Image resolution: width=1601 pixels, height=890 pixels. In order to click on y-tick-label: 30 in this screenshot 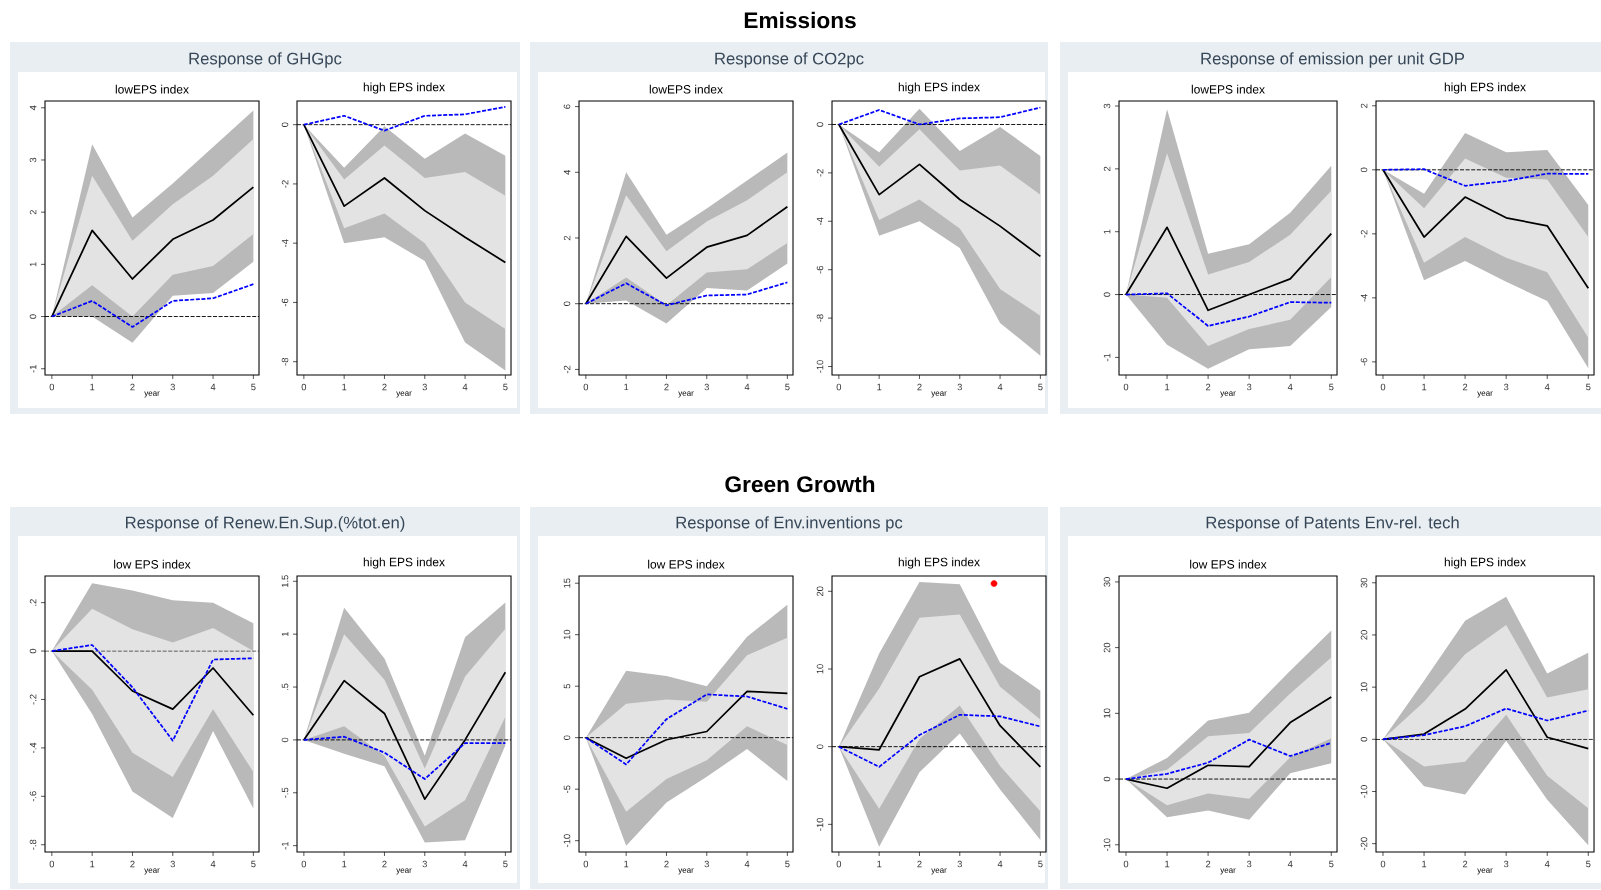, I will do `click(1107, 582)`.